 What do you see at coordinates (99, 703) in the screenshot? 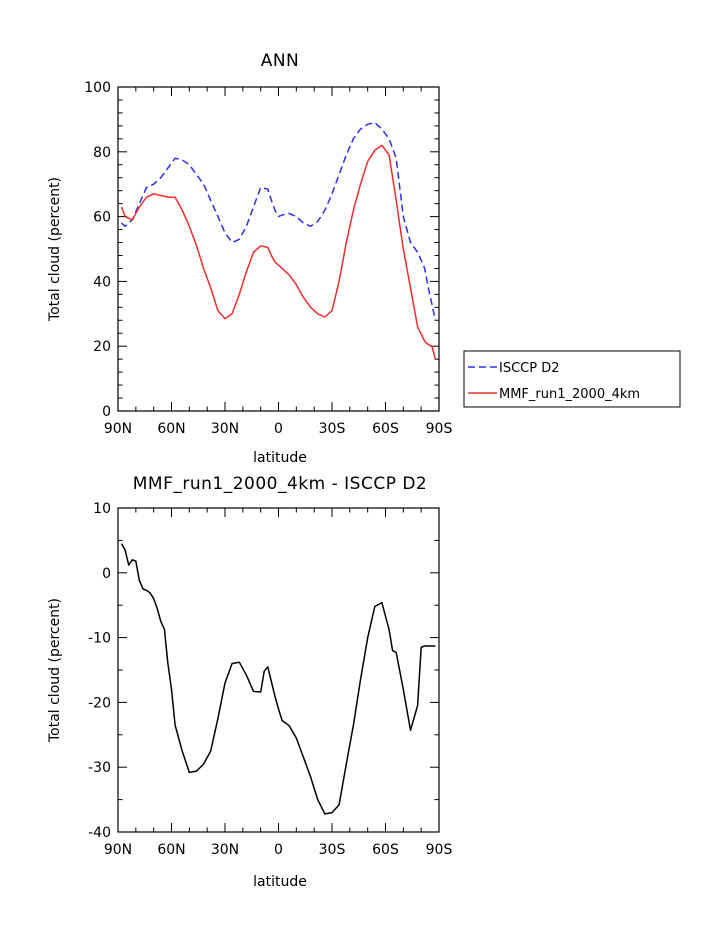
I see `y-tick-label: -20` at bounding box center [99, 703].